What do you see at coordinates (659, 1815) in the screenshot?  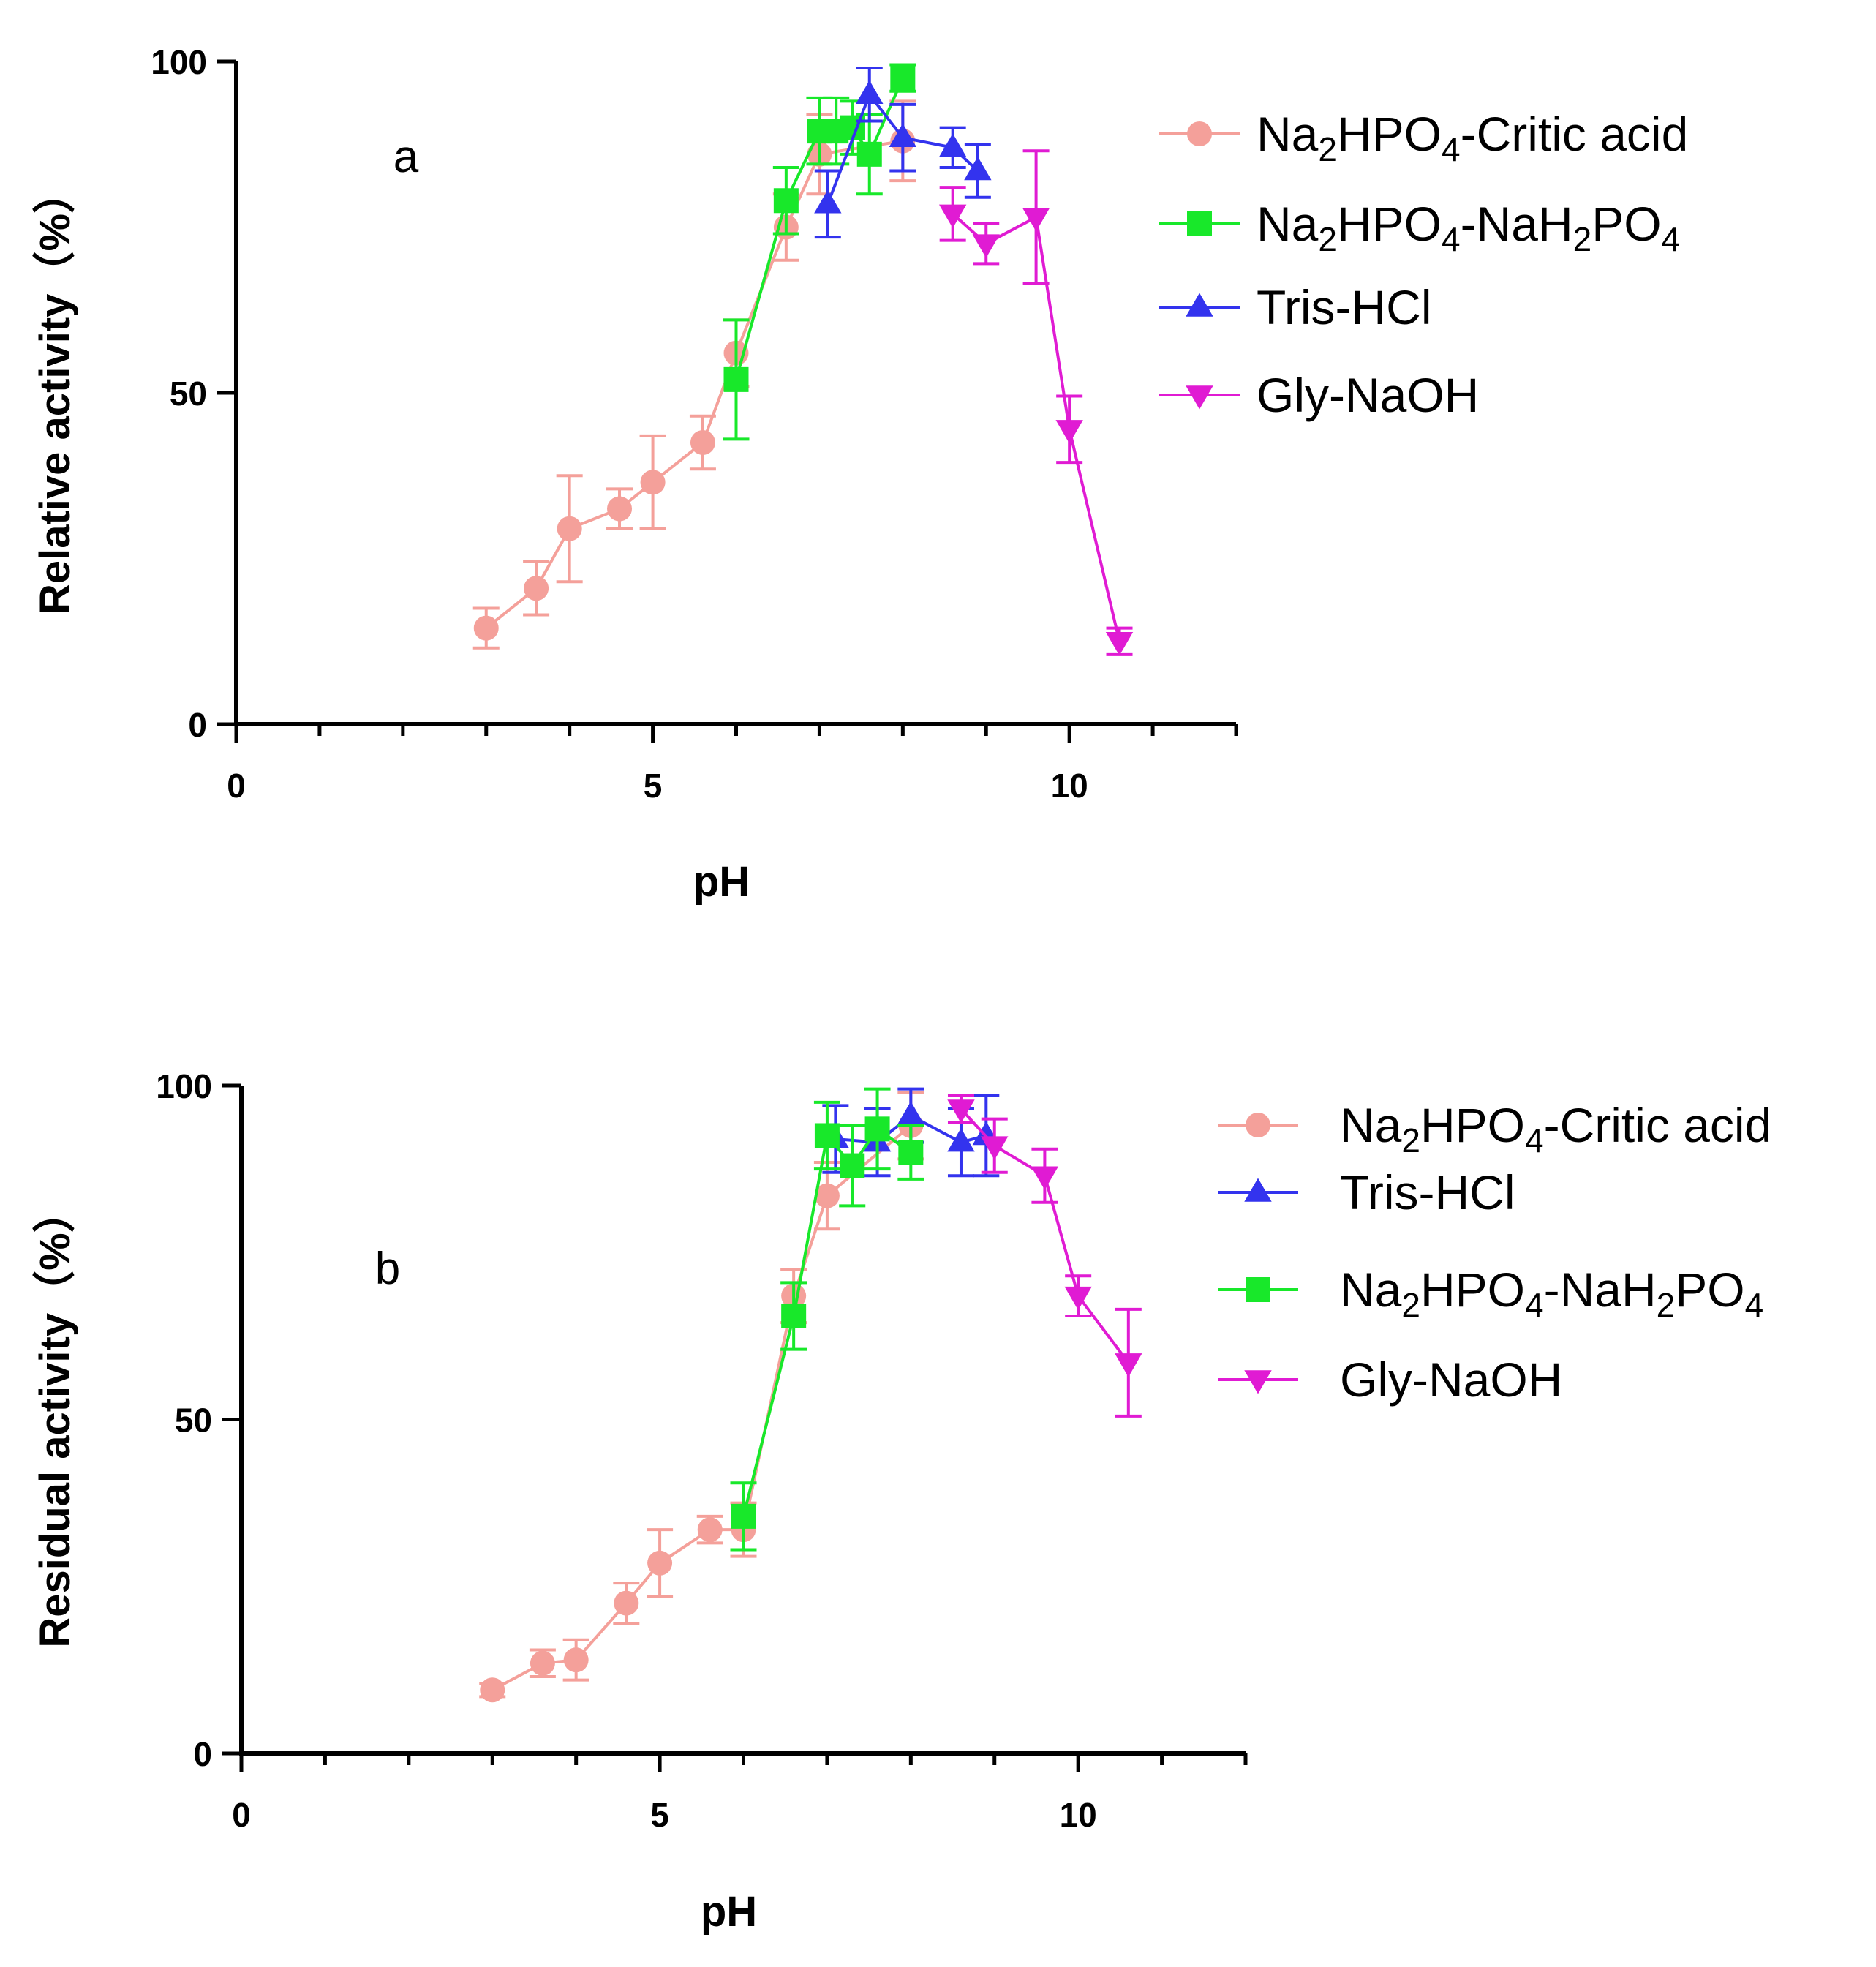 I see `panel-b-x-tick-label: 5` at bounding box center [659, 1815].